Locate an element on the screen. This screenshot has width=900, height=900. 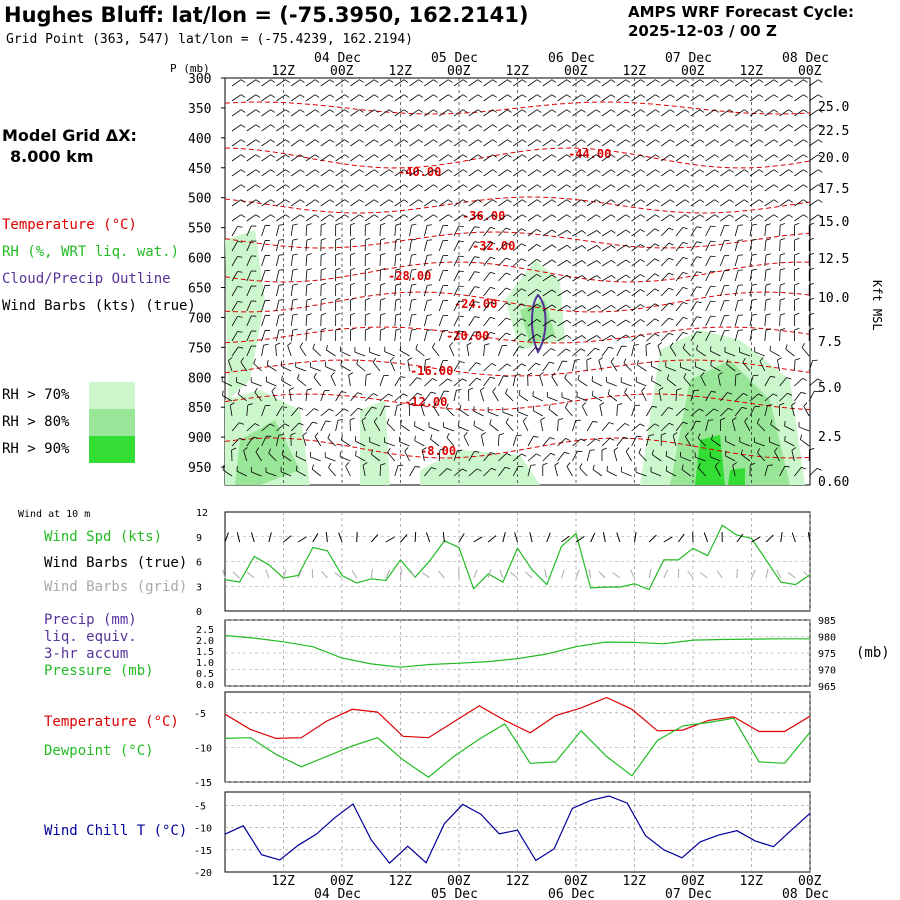
bottom-date-label: 05 Dec is located at coordinates (454, 893).